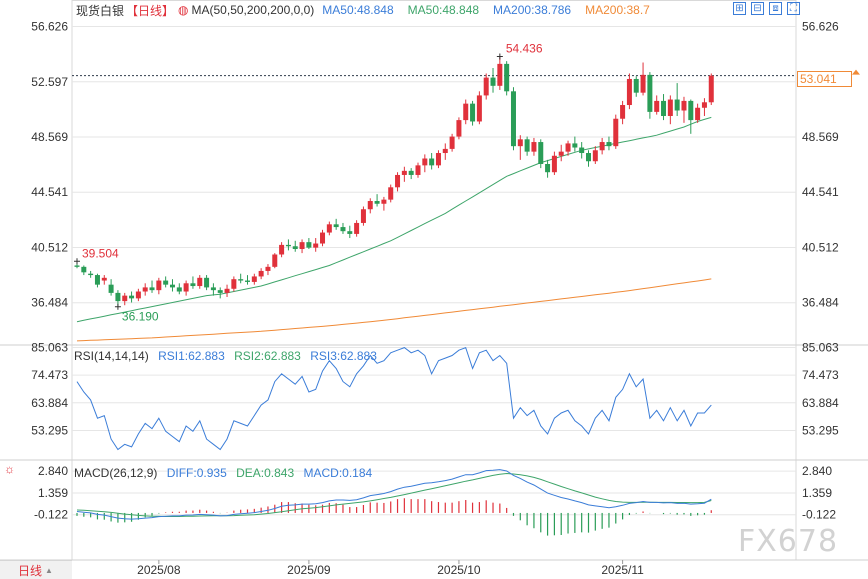 This screenshot has height=579, width=868. Describe the element at coordinates (617, 10) in the screenshot. I see `ma200-value-2: MA200:38.7` at that location.